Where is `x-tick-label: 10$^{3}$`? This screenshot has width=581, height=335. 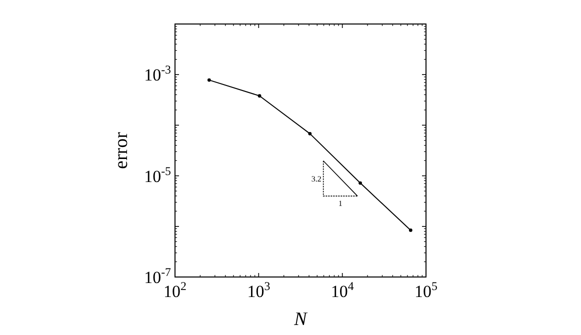 x-tick-label: 10$^{3}$ is located at coordinates (258, 290).